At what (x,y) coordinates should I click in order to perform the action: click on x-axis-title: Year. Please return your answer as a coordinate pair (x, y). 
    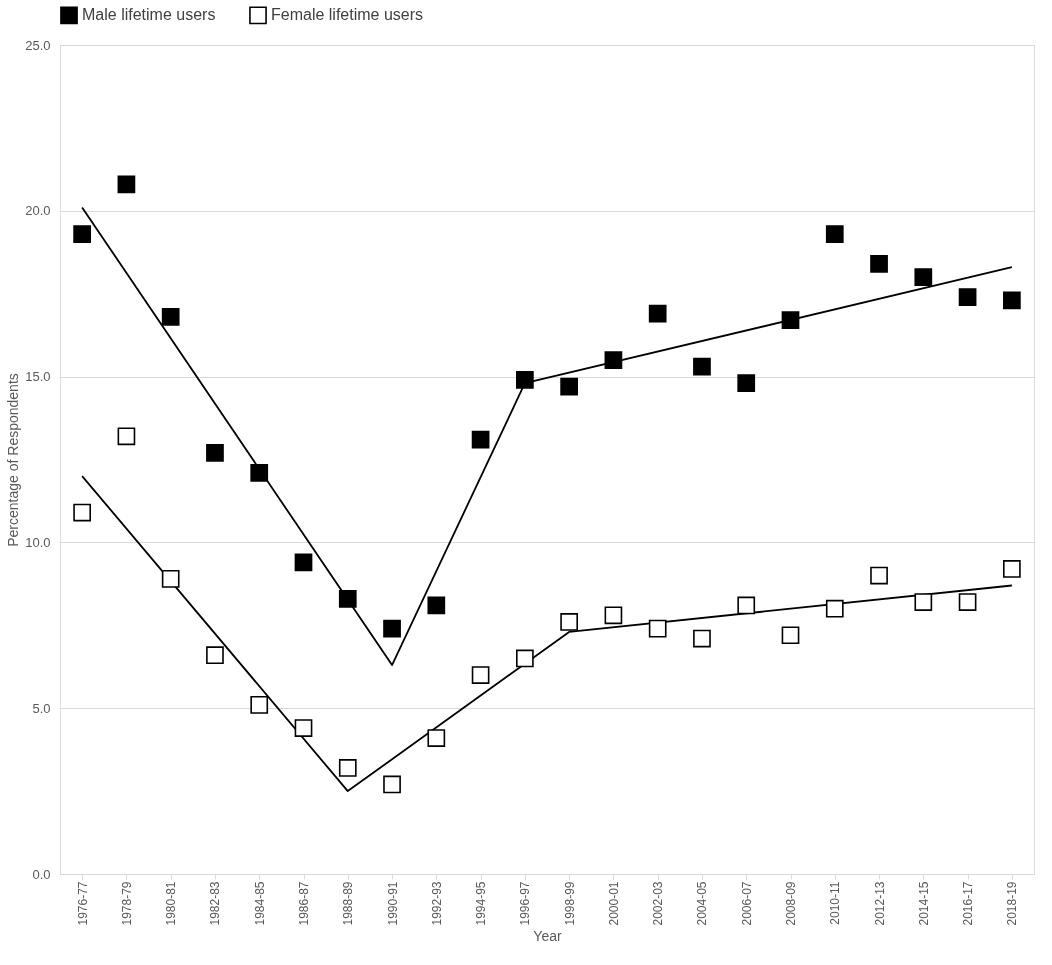
    Looking at the image, I should click on (547, 935).